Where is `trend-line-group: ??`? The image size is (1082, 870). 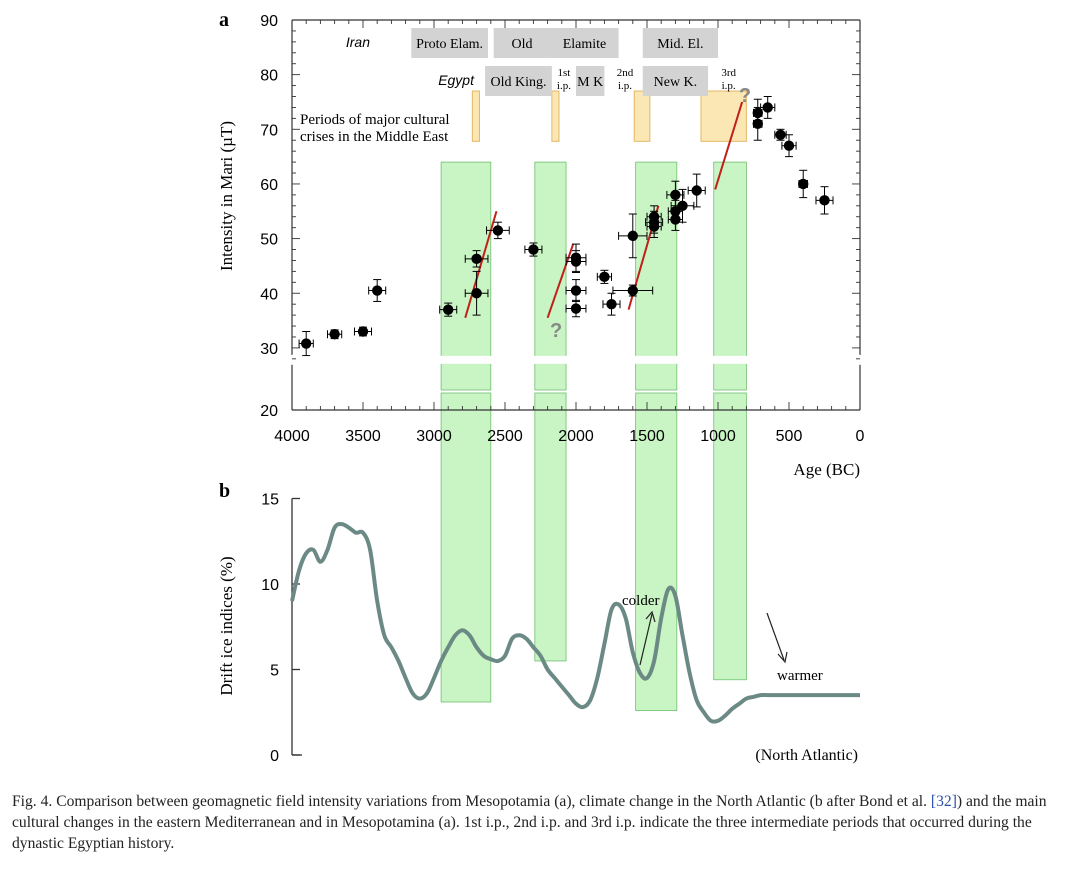 trend-line-group: ?? is located at coordinates (607, 213).